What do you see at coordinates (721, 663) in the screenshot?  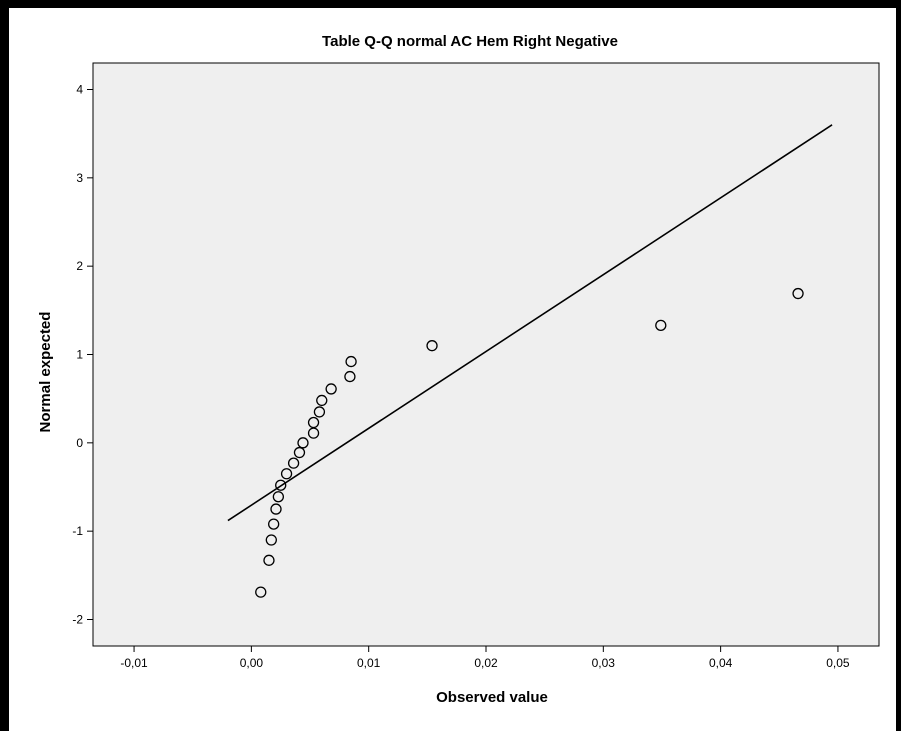 I see `x-tick-label: 0,04` at bounding box center [721, 663].